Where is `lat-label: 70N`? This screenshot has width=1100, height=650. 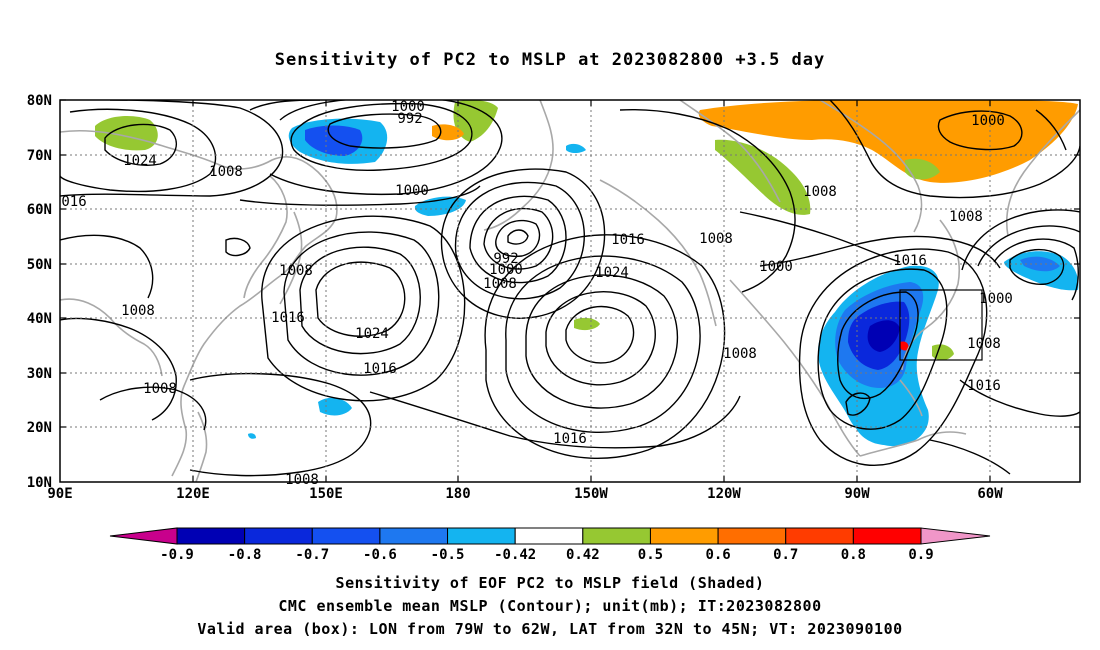 lat-label: 70N is located at coordinates (39, 156).